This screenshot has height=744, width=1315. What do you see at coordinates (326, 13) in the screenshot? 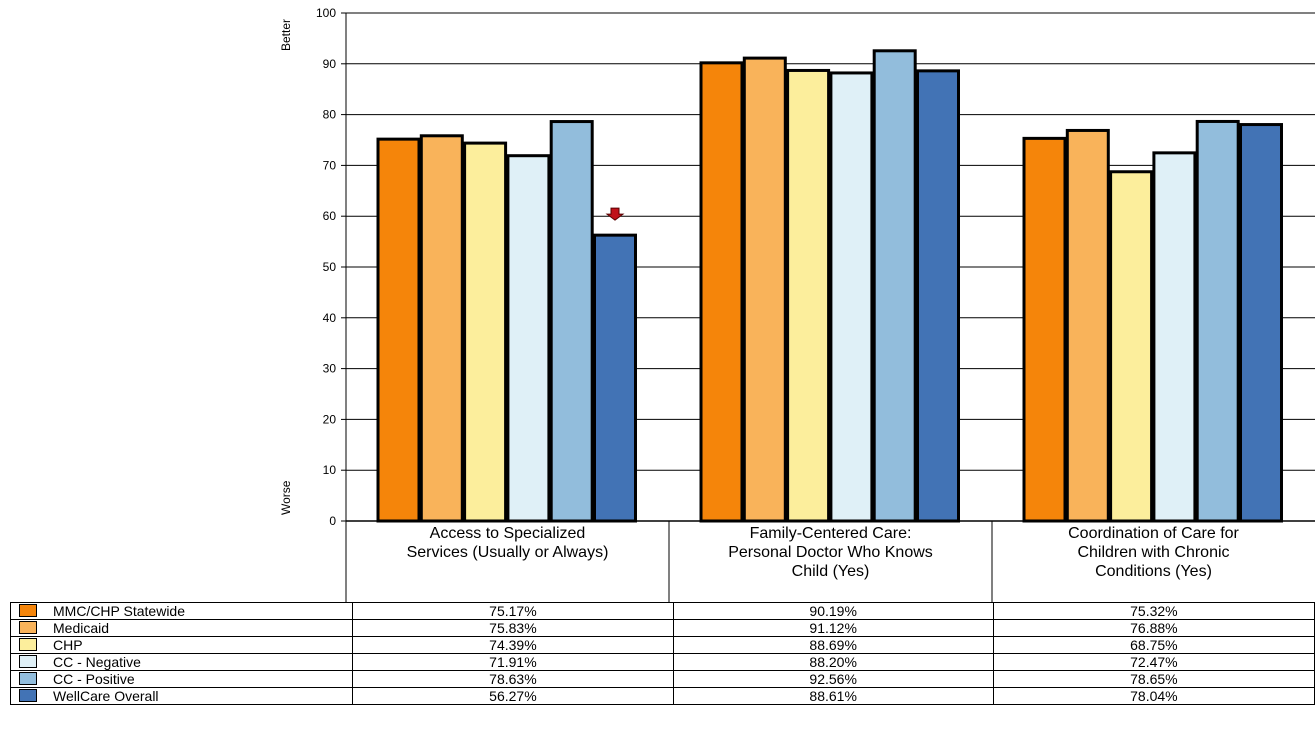
I see `y-tick-label: 100` at bounding box center [326, 13].